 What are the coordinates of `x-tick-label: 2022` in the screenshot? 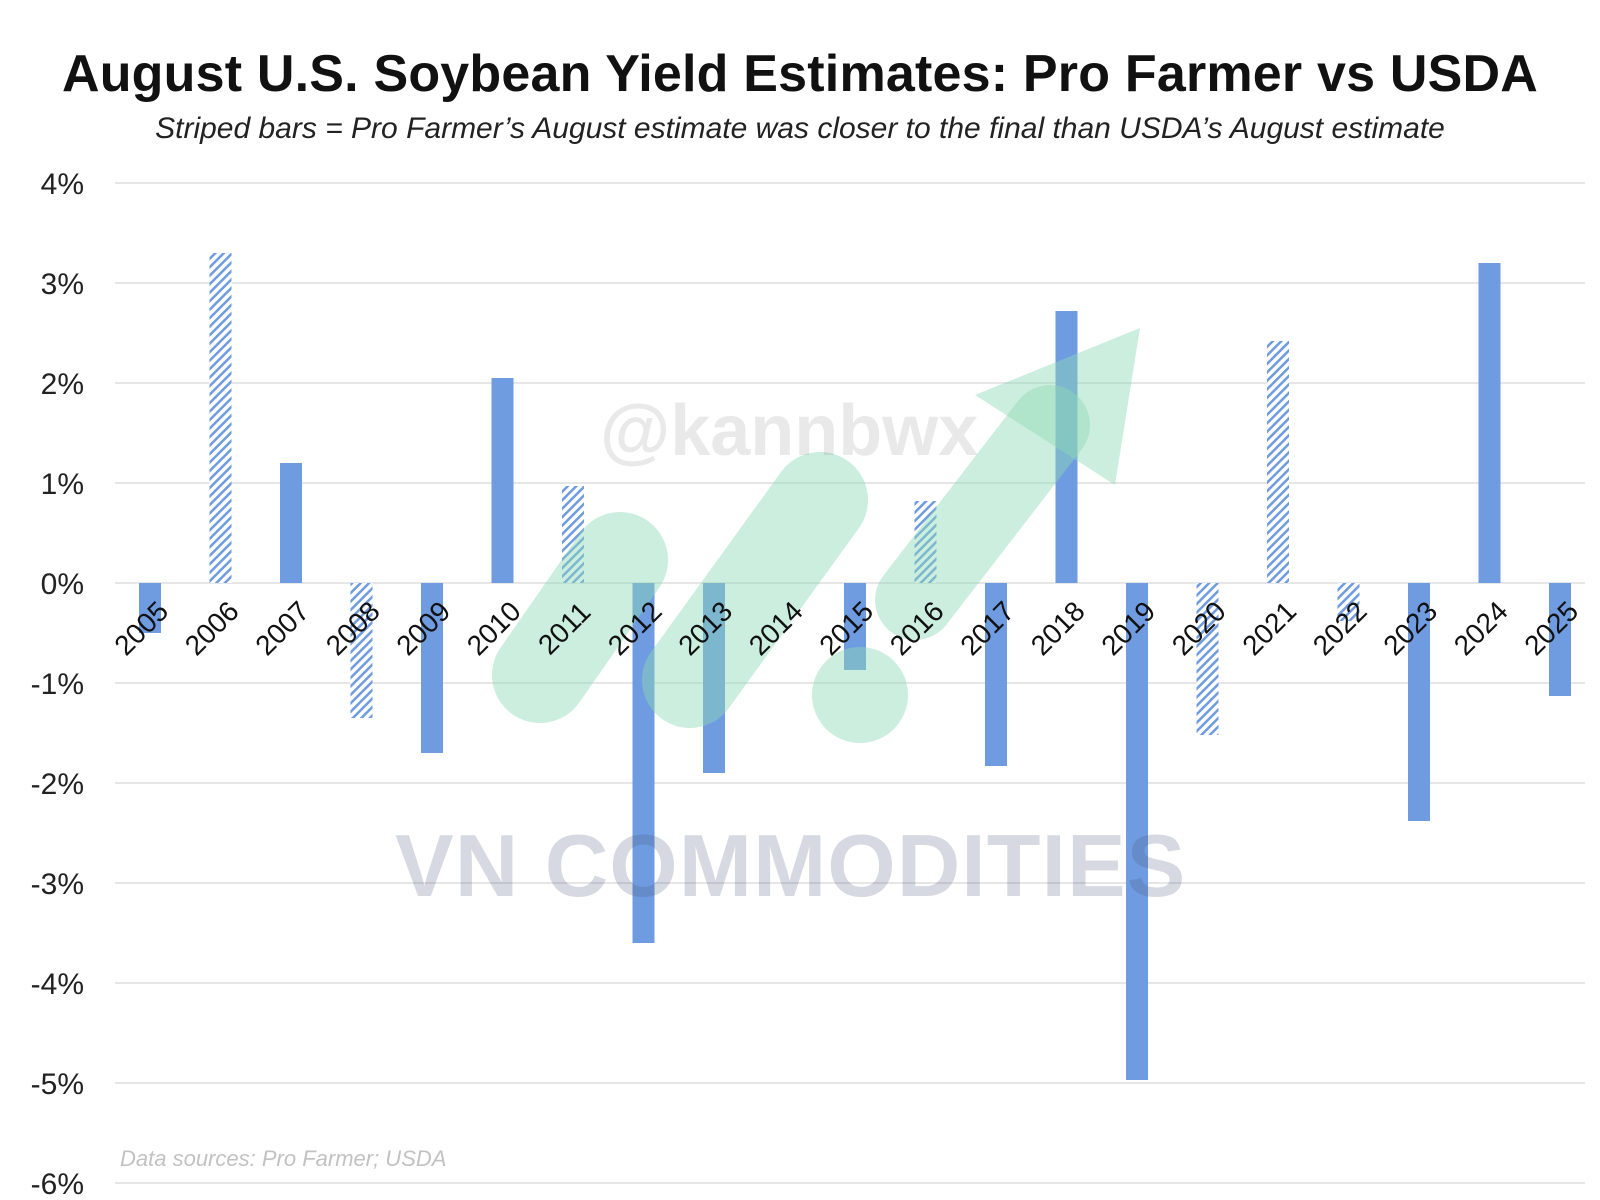 It's located at (1340, 628).